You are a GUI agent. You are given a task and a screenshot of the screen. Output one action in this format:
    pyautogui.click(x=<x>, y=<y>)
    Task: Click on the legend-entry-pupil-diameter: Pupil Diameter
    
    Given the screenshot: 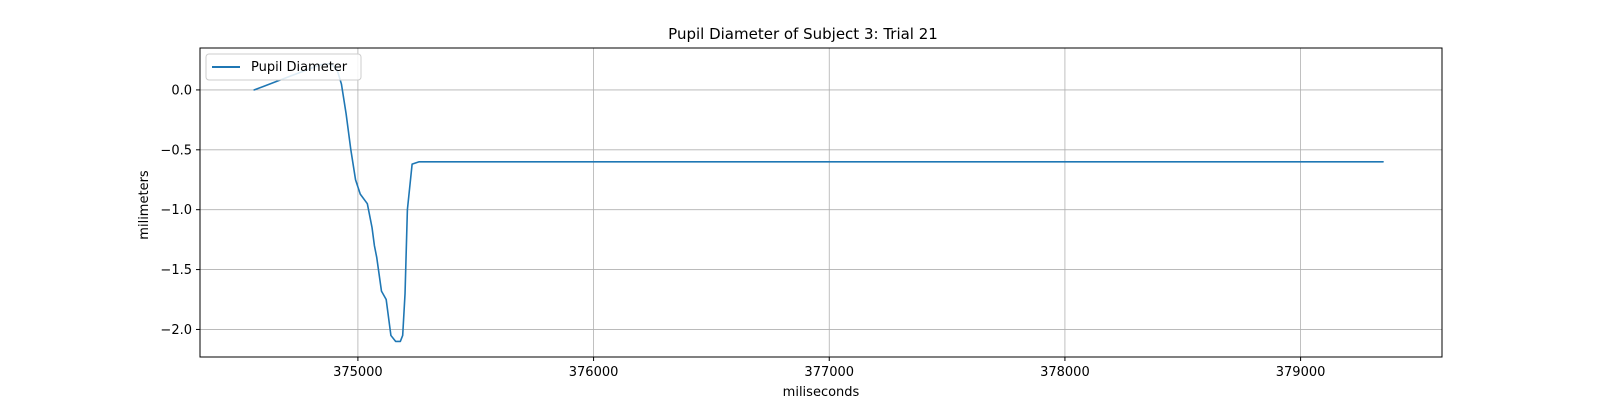 What is the action you would take?
    pyautogui.click(x=299, y=67)
    